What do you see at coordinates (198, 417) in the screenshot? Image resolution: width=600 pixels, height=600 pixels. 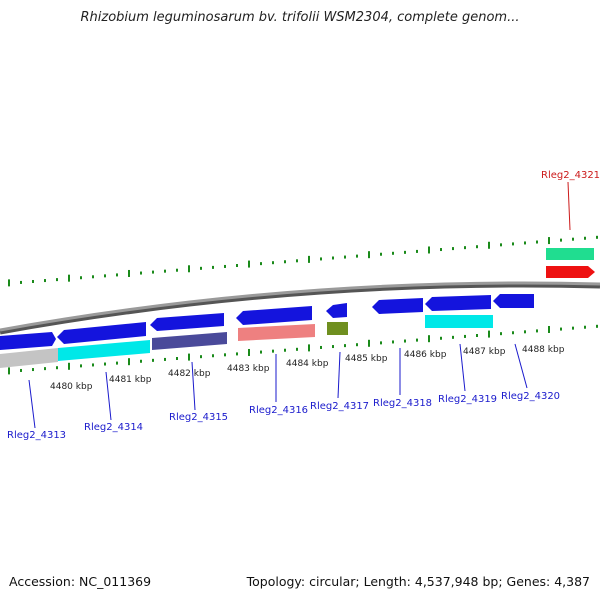 I see `gene-label-rleg2-4315: Rleg2_4315` at bounding box center [198, 417].